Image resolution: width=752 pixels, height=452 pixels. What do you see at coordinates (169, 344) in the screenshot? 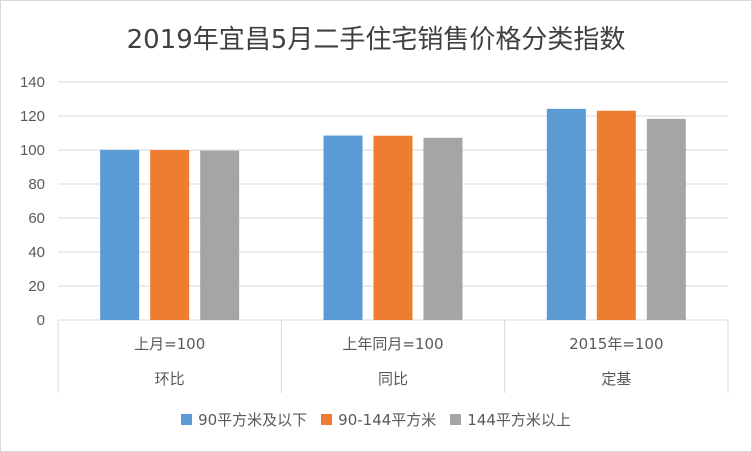
I see `category-label: 上月=100` at bounding box center [169, 344].